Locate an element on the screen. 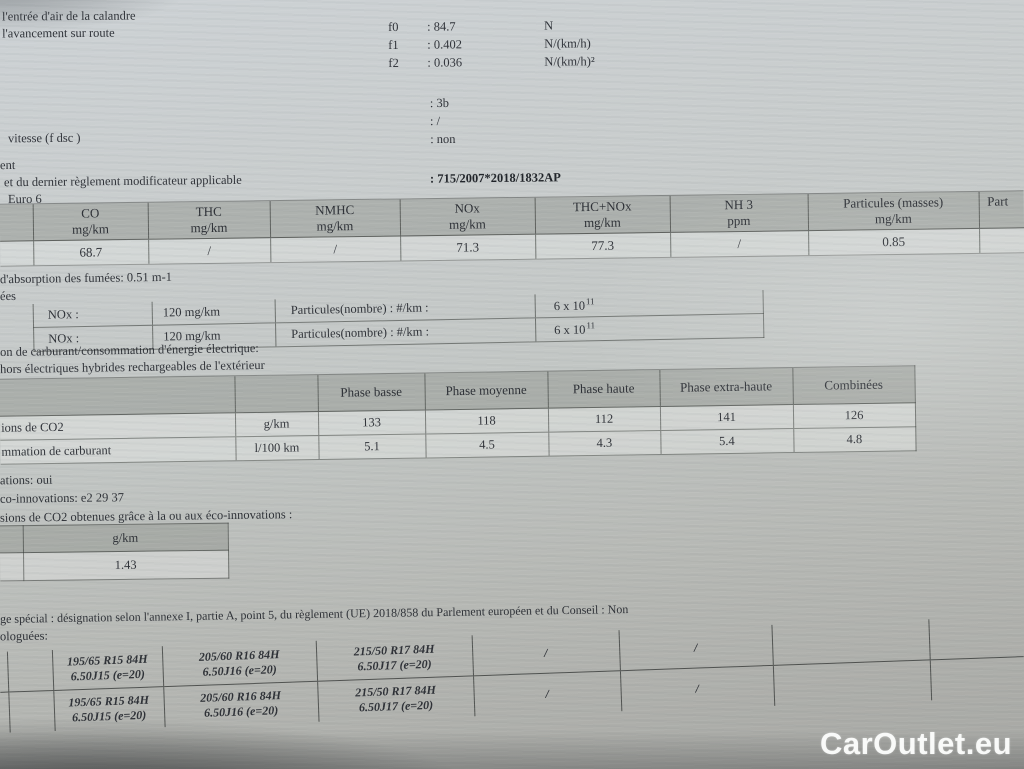 This screenshot has height=769, width=1024. emissions-col-part-header: Part is located at coordinates (1001, 209).